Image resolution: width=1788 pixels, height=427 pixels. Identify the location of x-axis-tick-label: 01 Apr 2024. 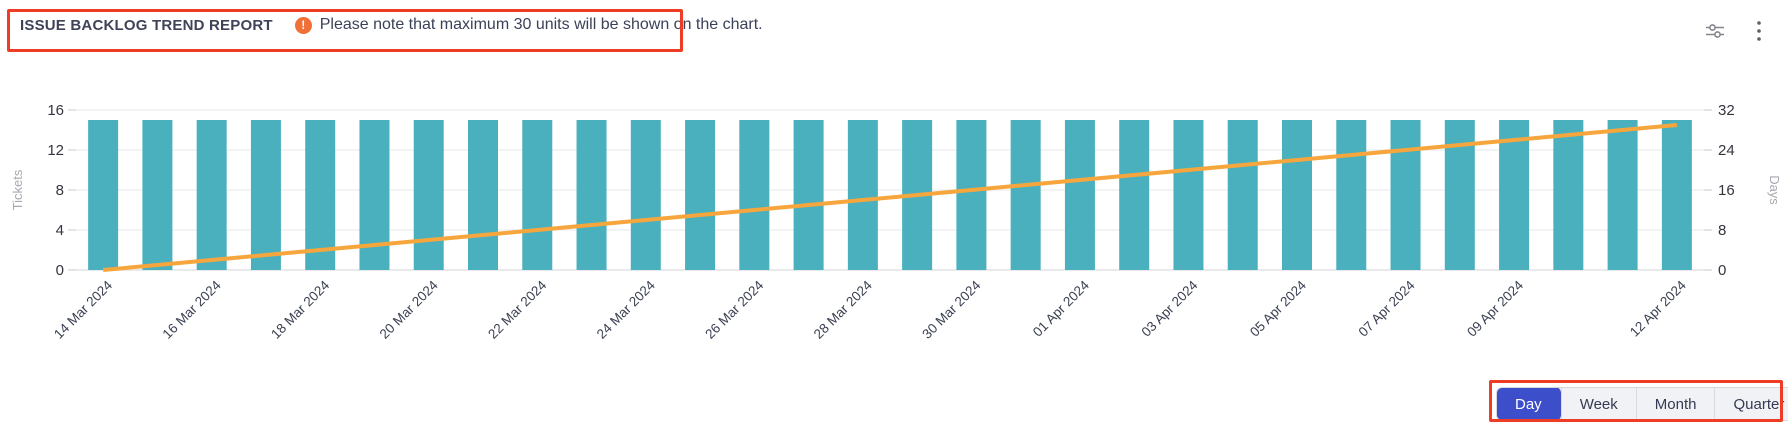
(1061, 308).